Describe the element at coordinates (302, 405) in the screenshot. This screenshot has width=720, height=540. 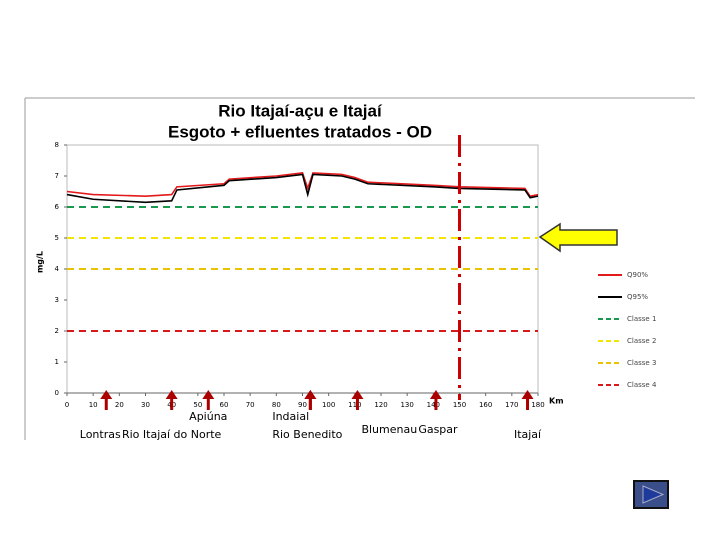
I see `x-tick-label: 90` at that location.